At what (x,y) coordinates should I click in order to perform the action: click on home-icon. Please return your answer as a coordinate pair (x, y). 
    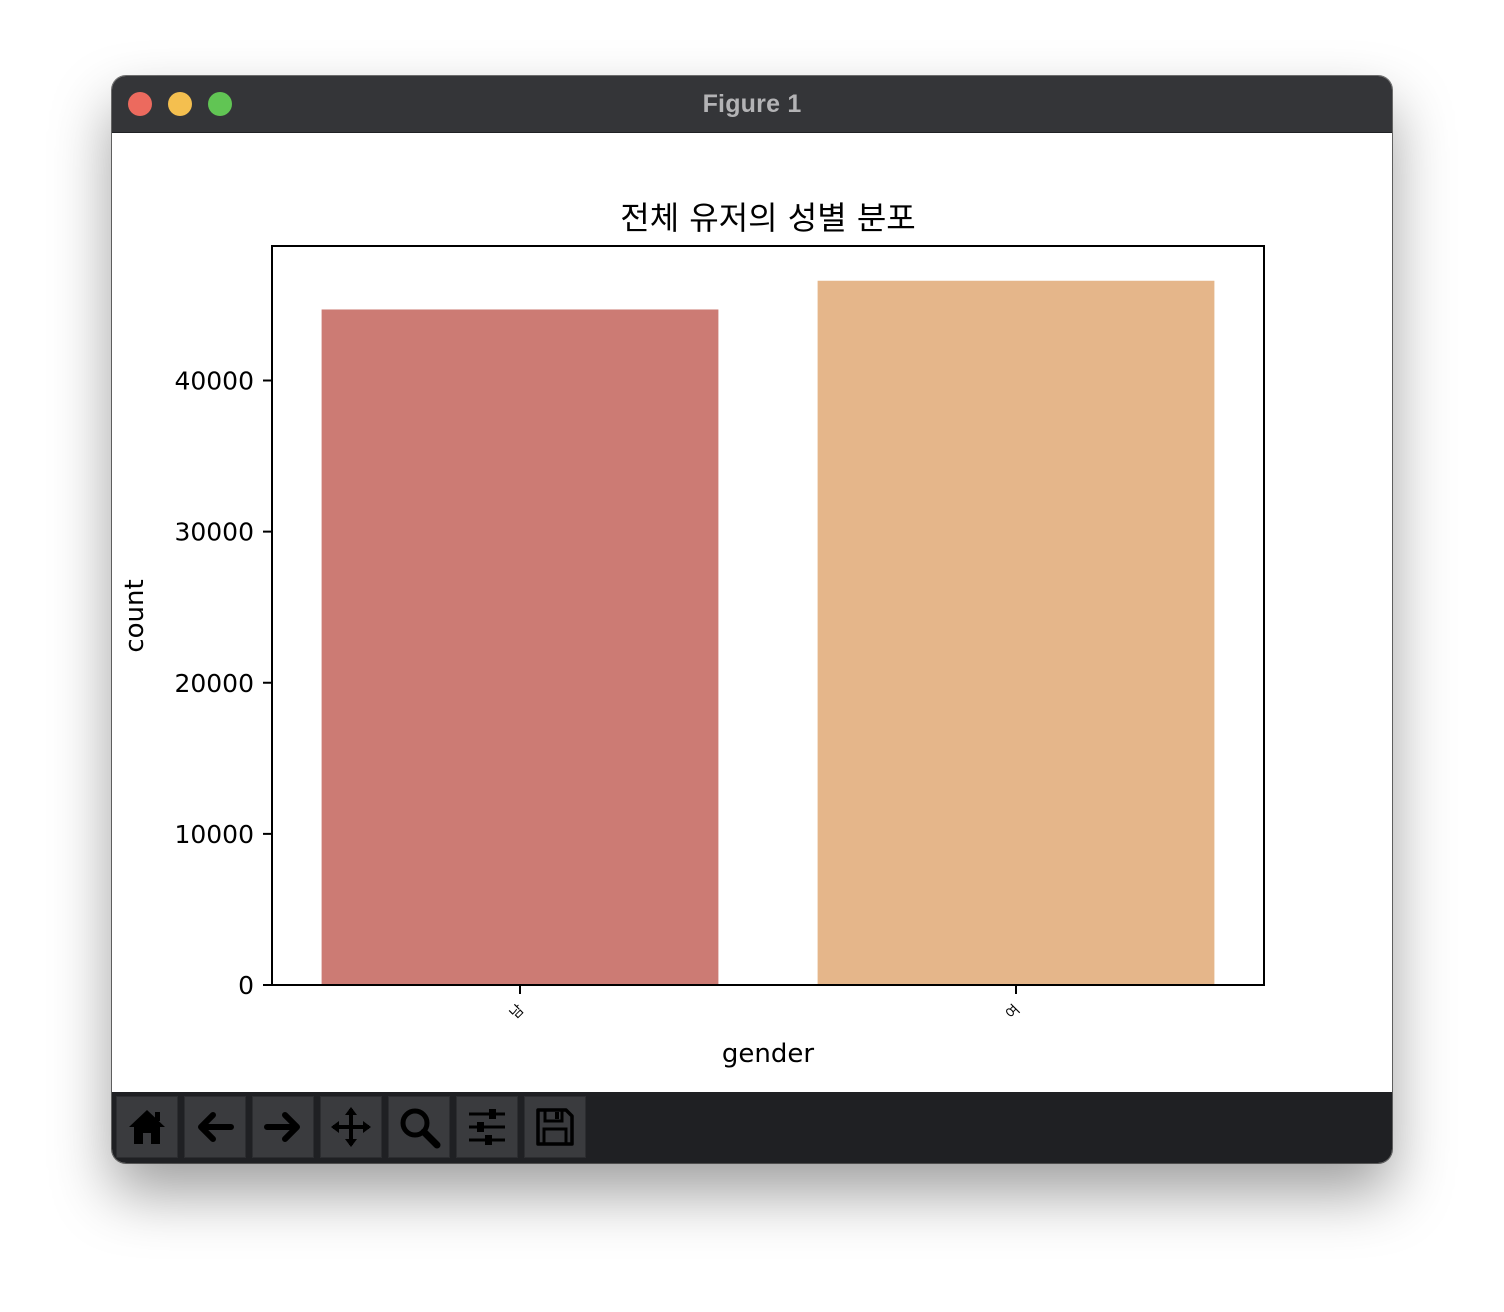
    Looking at the image, I should click on (147, 1127).